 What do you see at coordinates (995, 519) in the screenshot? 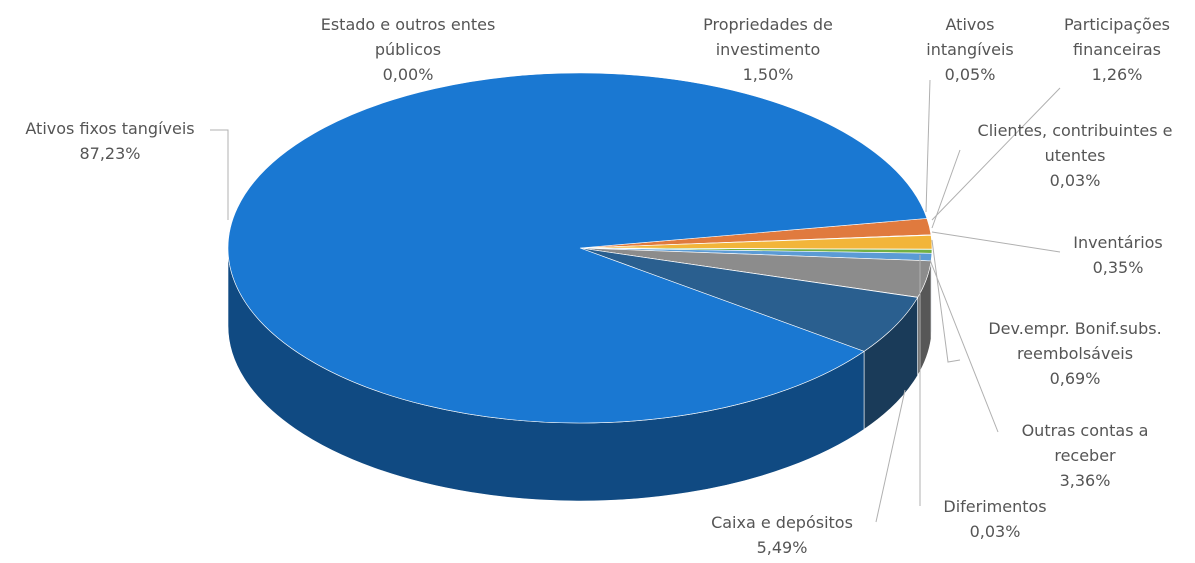
I see `data-label: Diferimentos 0,03%` at bounding box center [995, 519].